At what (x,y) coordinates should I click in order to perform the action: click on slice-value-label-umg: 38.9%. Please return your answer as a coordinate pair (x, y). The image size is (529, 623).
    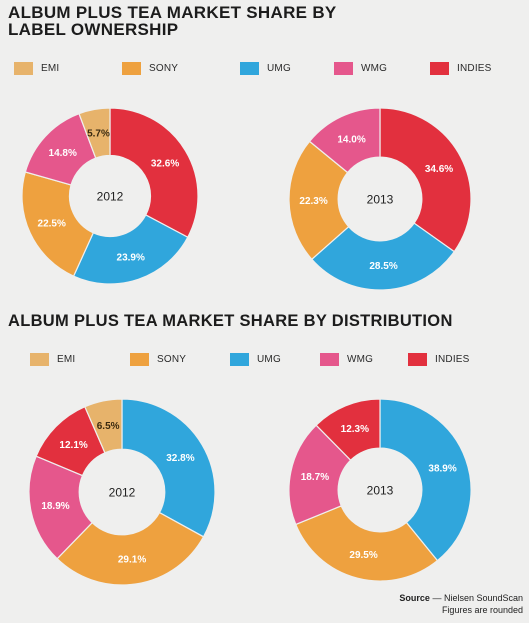
    Looking at the image, I should click on (442, 468).